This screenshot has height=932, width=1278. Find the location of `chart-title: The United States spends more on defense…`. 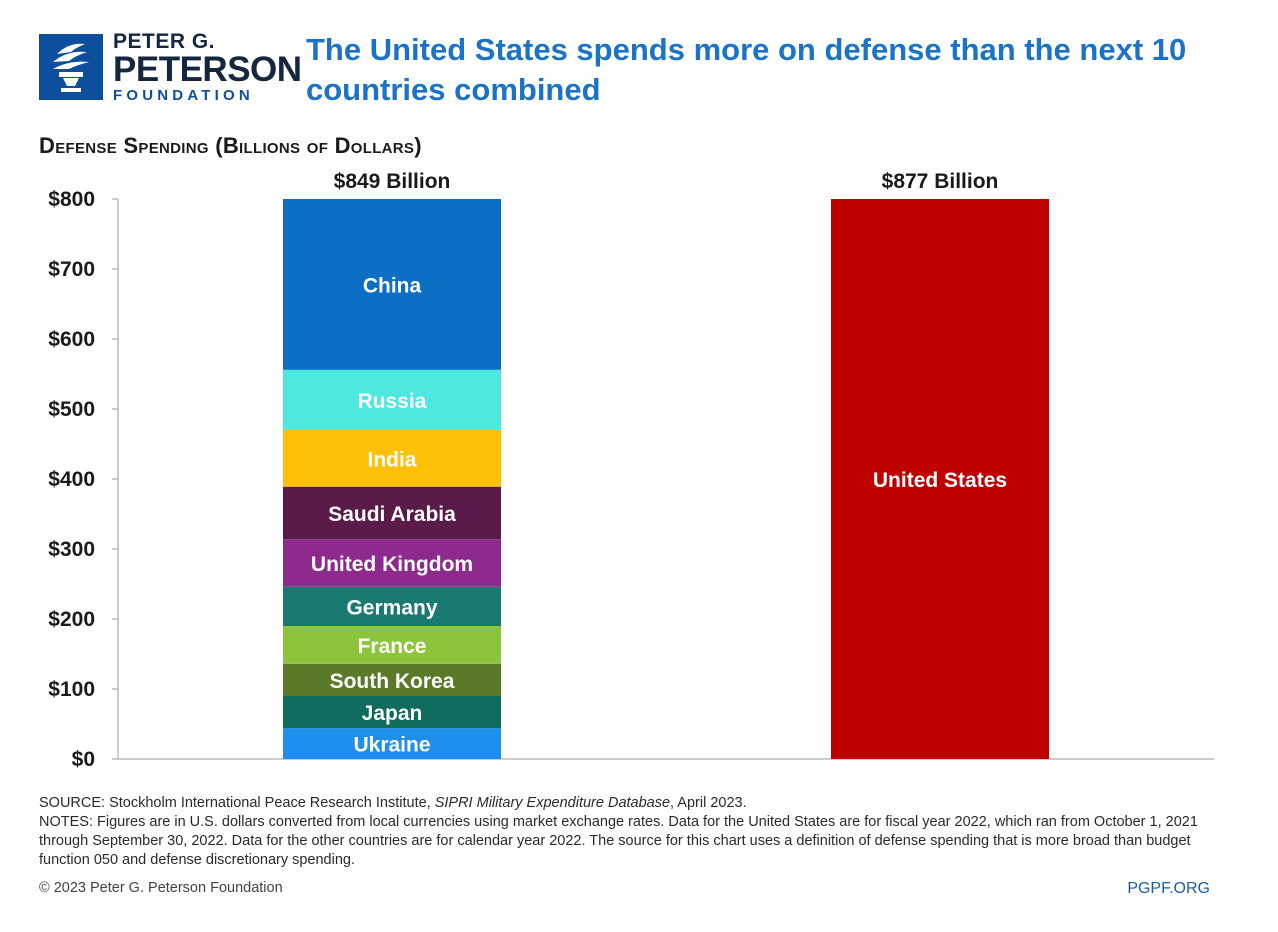

chart-title: The United States spends more on defense… is located at coordinates (746, 69).